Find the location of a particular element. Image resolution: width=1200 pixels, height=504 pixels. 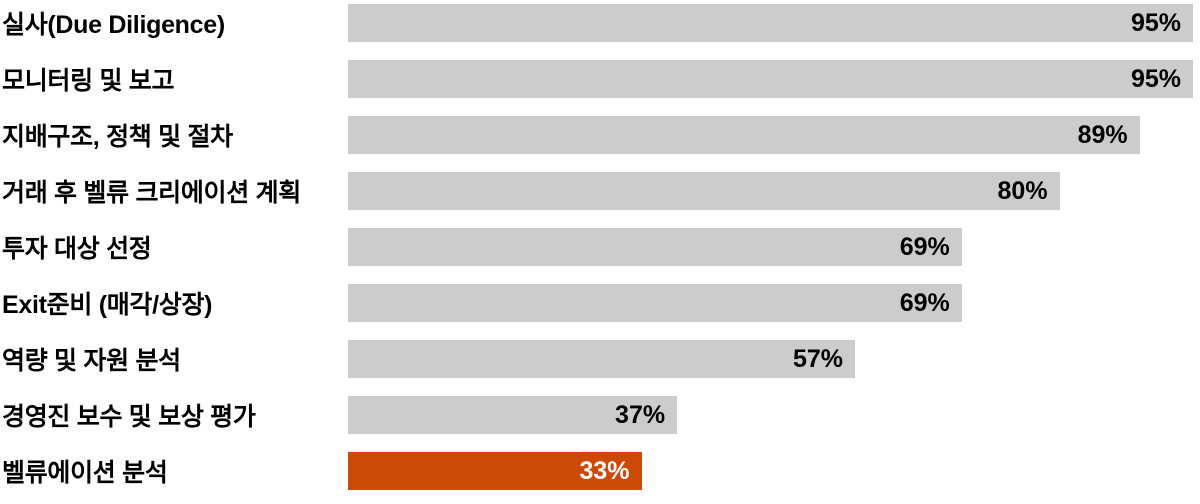

bar-row: 거래 후 벨류 크리에이션 계획 80% is located at coordinates (600, 191).